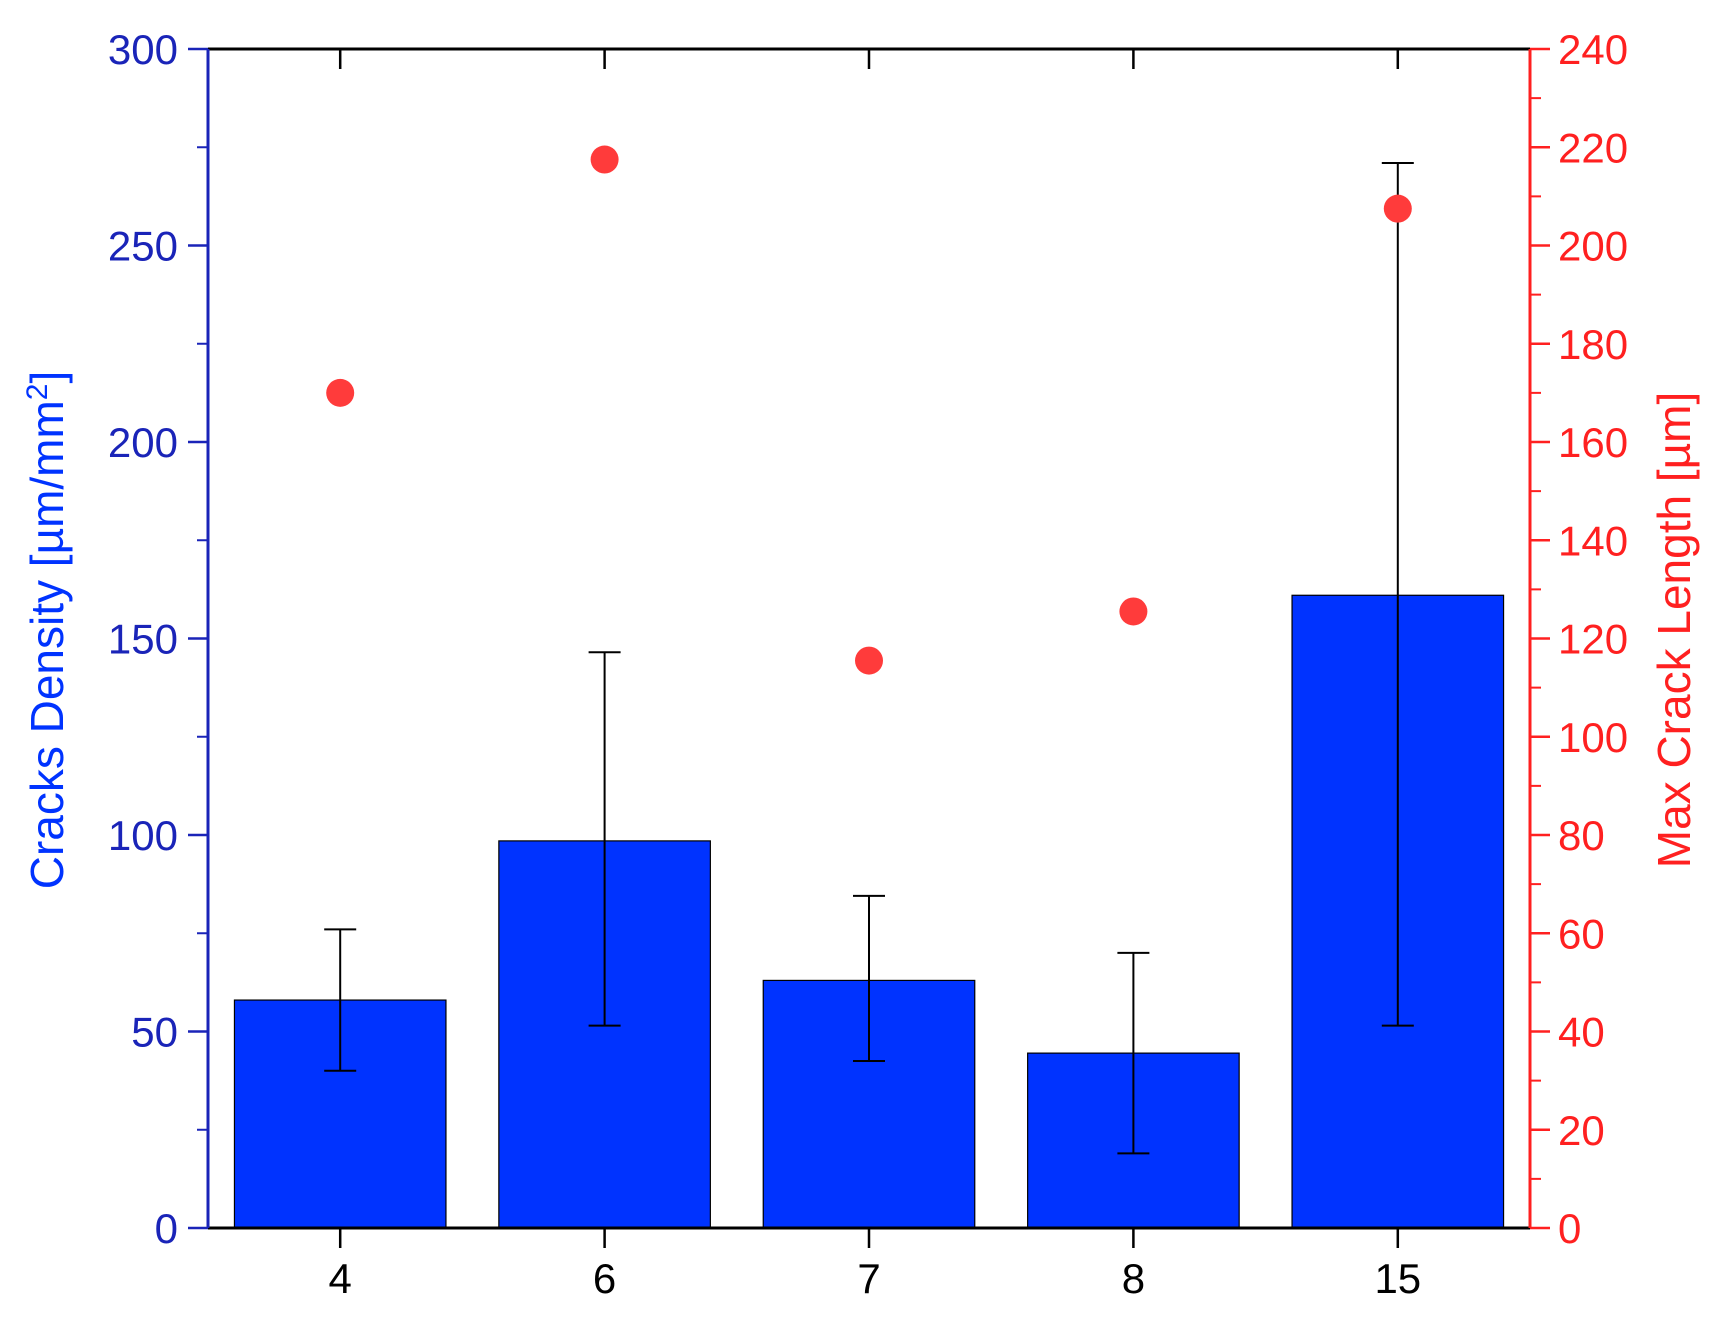 Image resolution: width=1718 pixels, height=1317 pixels. Describe the element at coordinates (1593, 49) in the screenshot. I see `right-tick-label-240: 240` at that location.